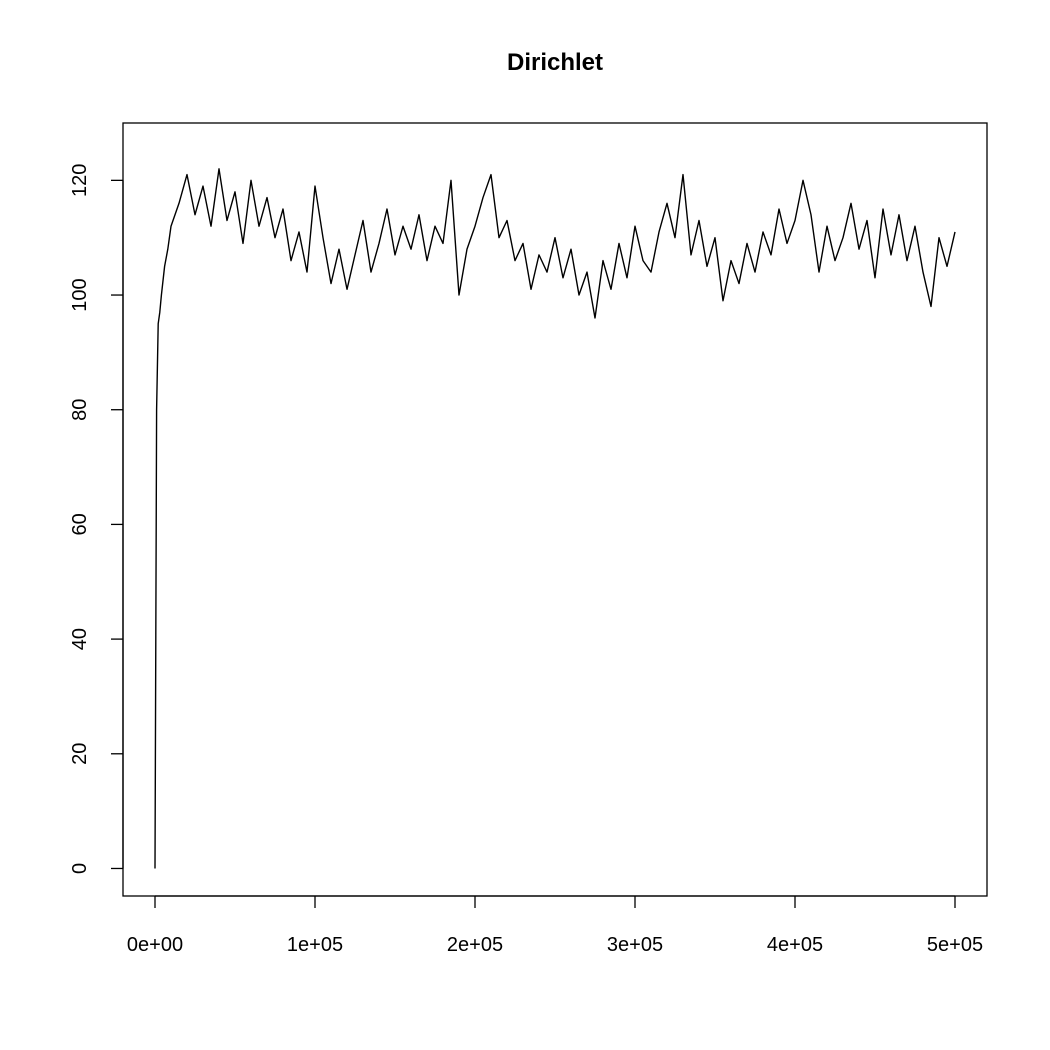  Describe the element at coordinates (80, 524) in the screenshot. I see `y-tick-label: 60` at that location.